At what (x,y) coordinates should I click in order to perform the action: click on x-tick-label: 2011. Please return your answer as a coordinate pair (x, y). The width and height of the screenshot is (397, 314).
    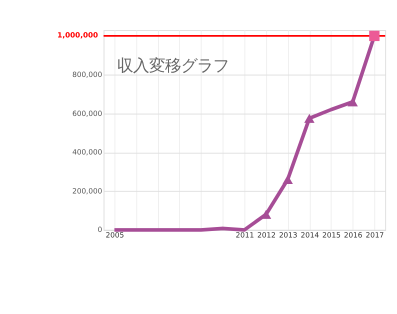
    Looking at the image, I should click on (245, 235).